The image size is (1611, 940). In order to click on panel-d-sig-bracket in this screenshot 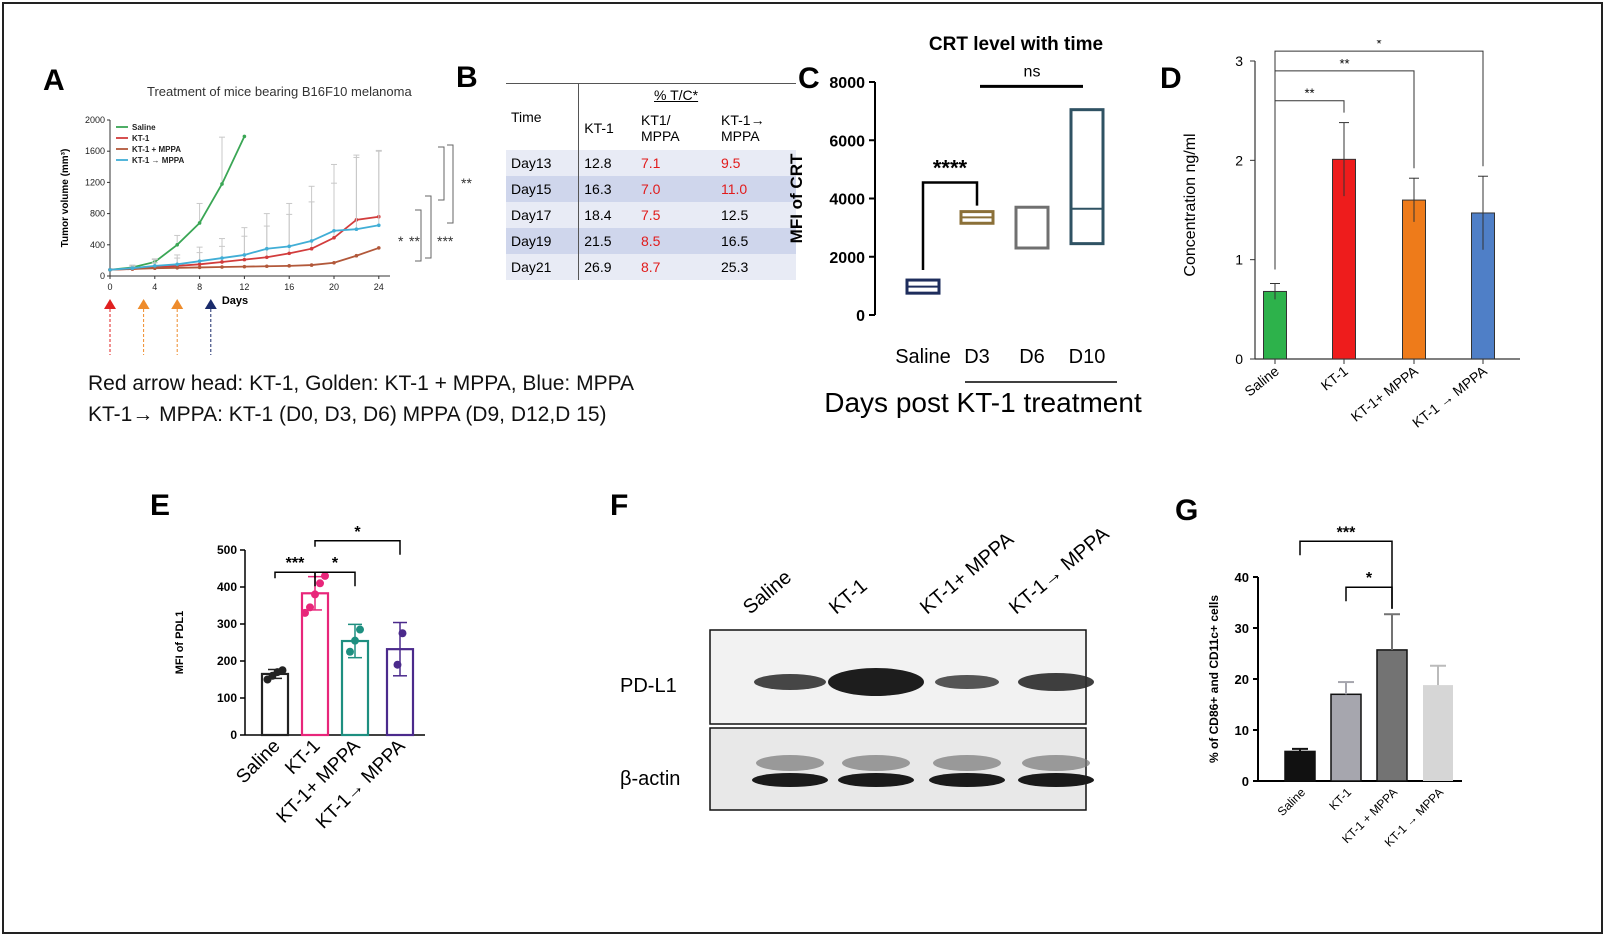, I will do `click(1379, 160)`.